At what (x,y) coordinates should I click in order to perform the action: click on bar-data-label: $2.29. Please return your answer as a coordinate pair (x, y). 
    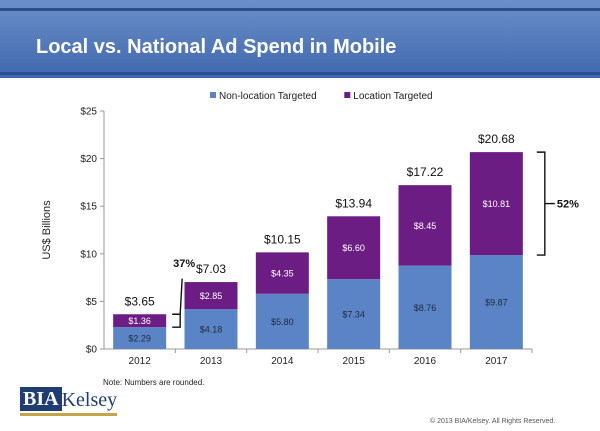
    Looking at the image, I should click on (139, 339).